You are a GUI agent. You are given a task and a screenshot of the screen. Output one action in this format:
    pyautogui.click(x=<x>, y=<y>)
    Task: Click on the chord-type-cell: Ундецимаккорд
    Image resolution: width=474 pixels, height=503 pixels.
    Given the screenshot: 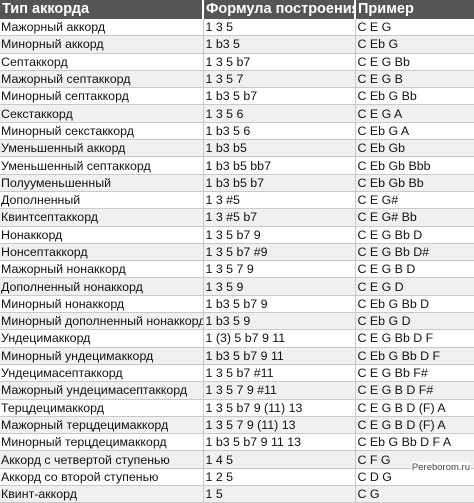 What is the action you would take?
    pyautogui.click(x=102, y=338)
    